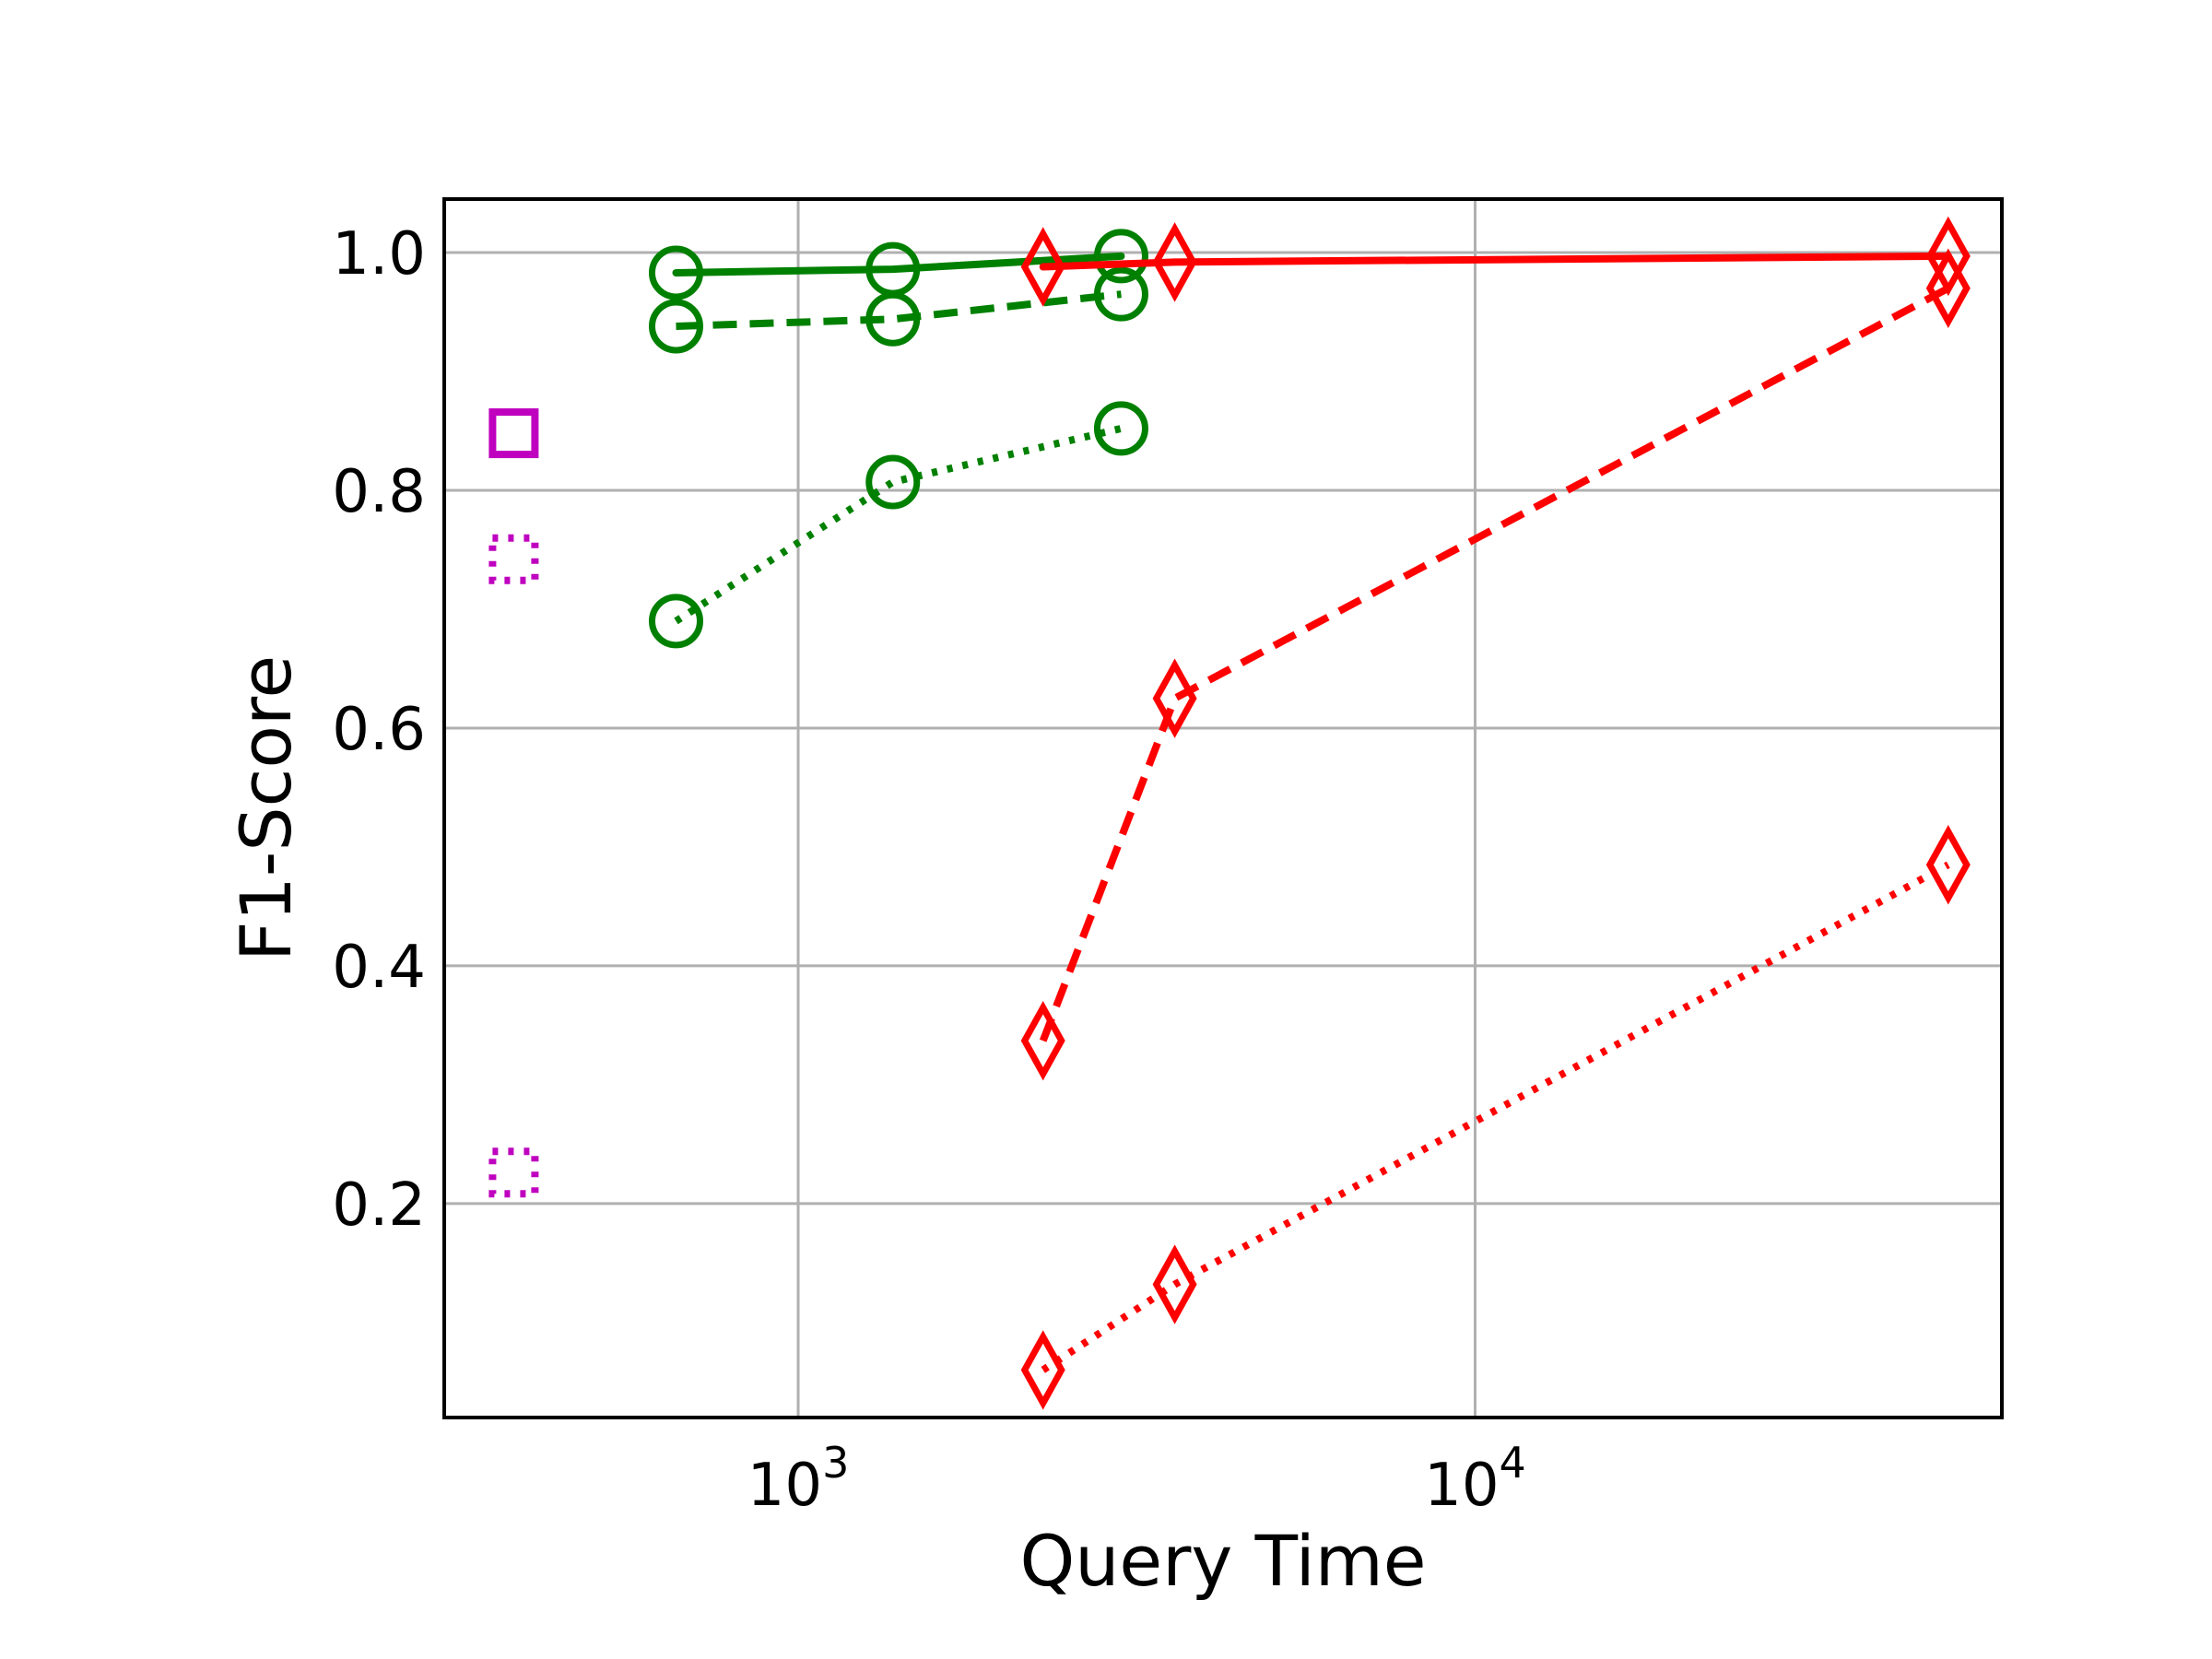  I want to click on y-tick-labels: 0.2 0.4 0.6 0.8 1.0, so click(379, 730).